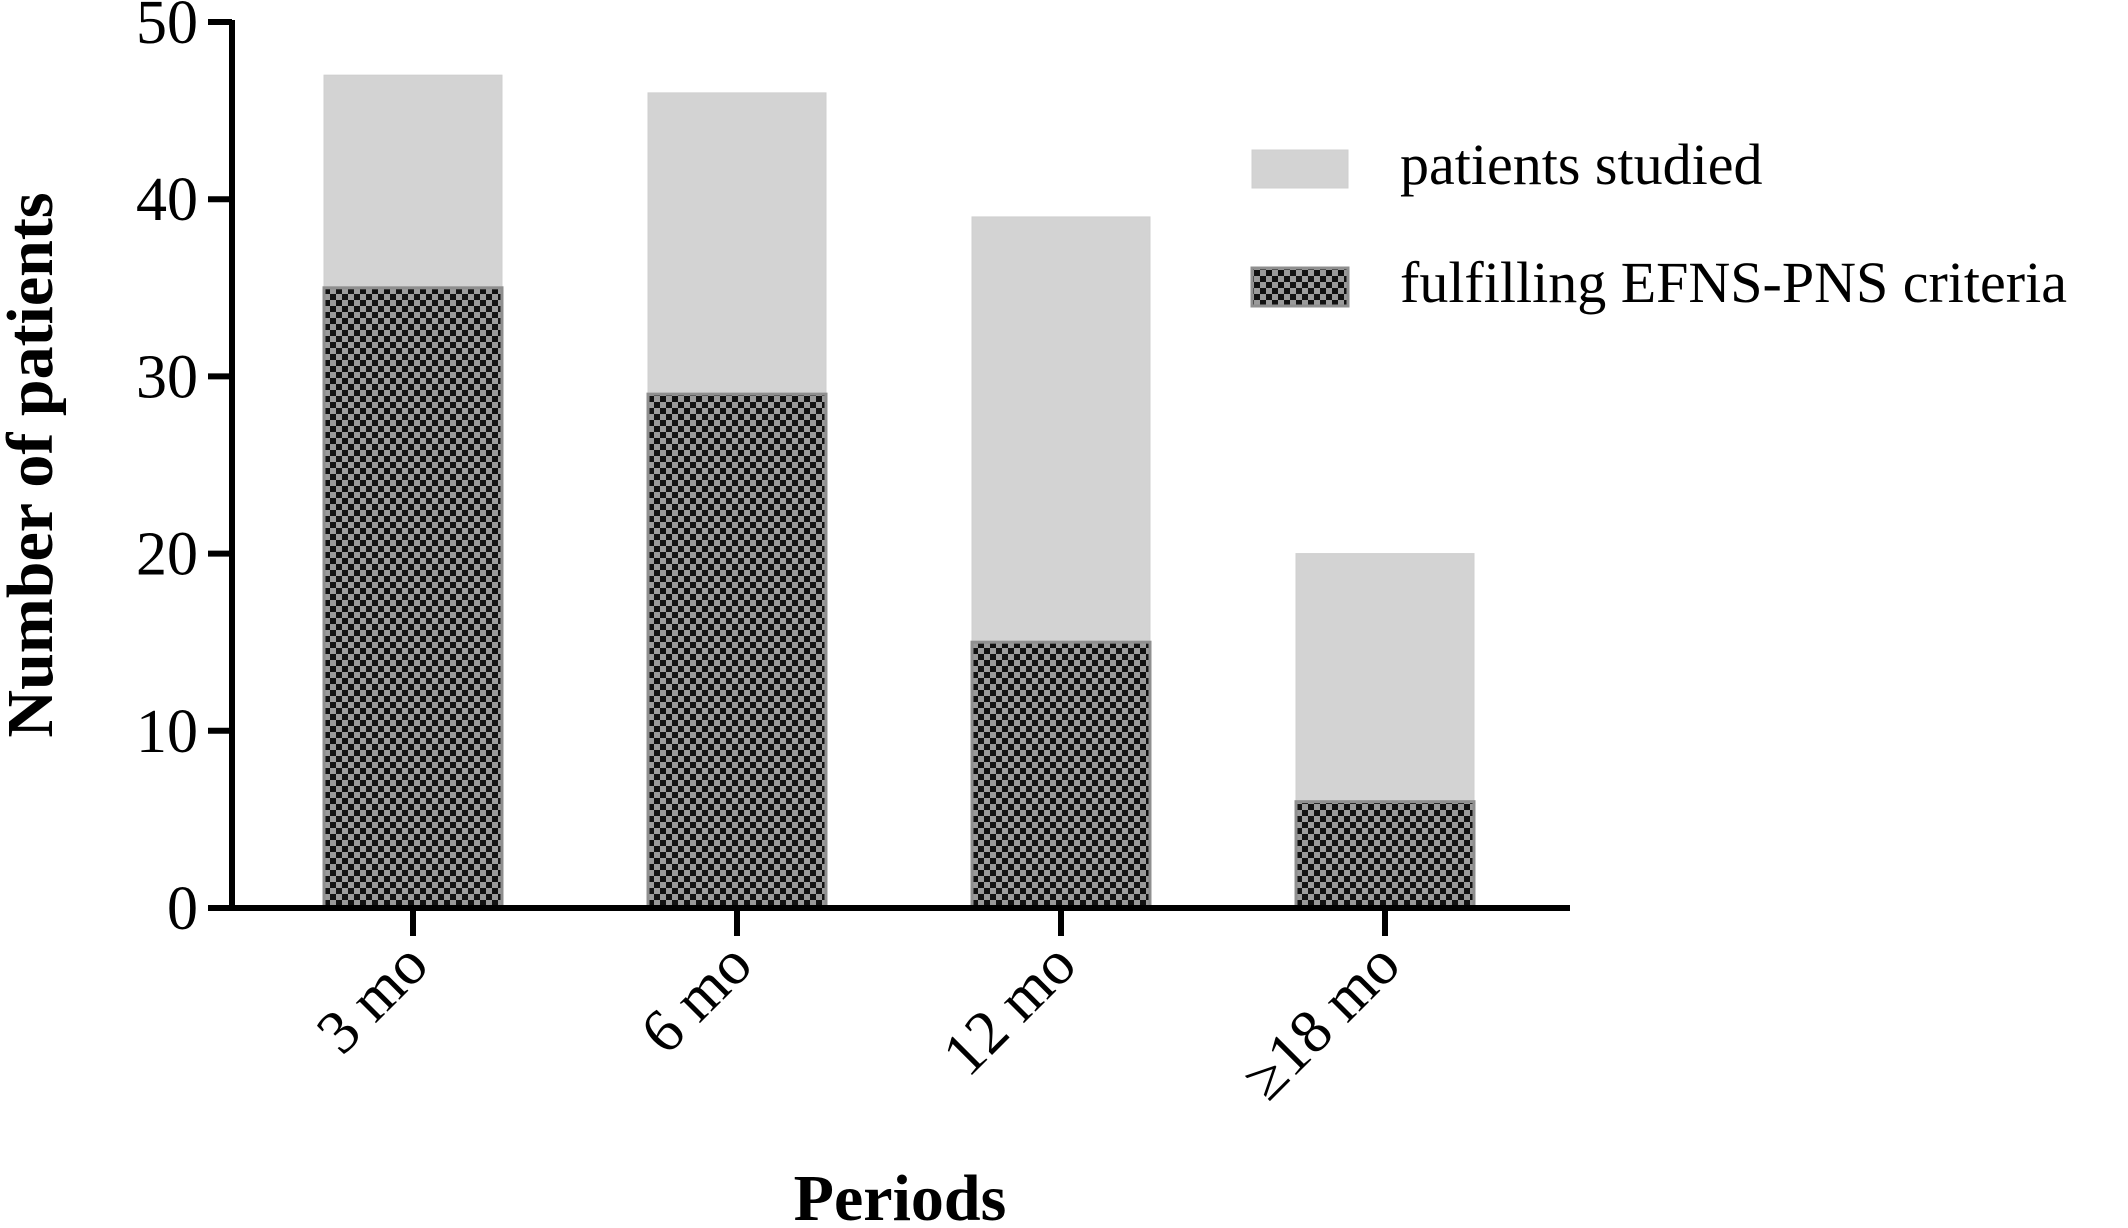  I want to click on x-axis-title: Periods, so click(900, 1192).